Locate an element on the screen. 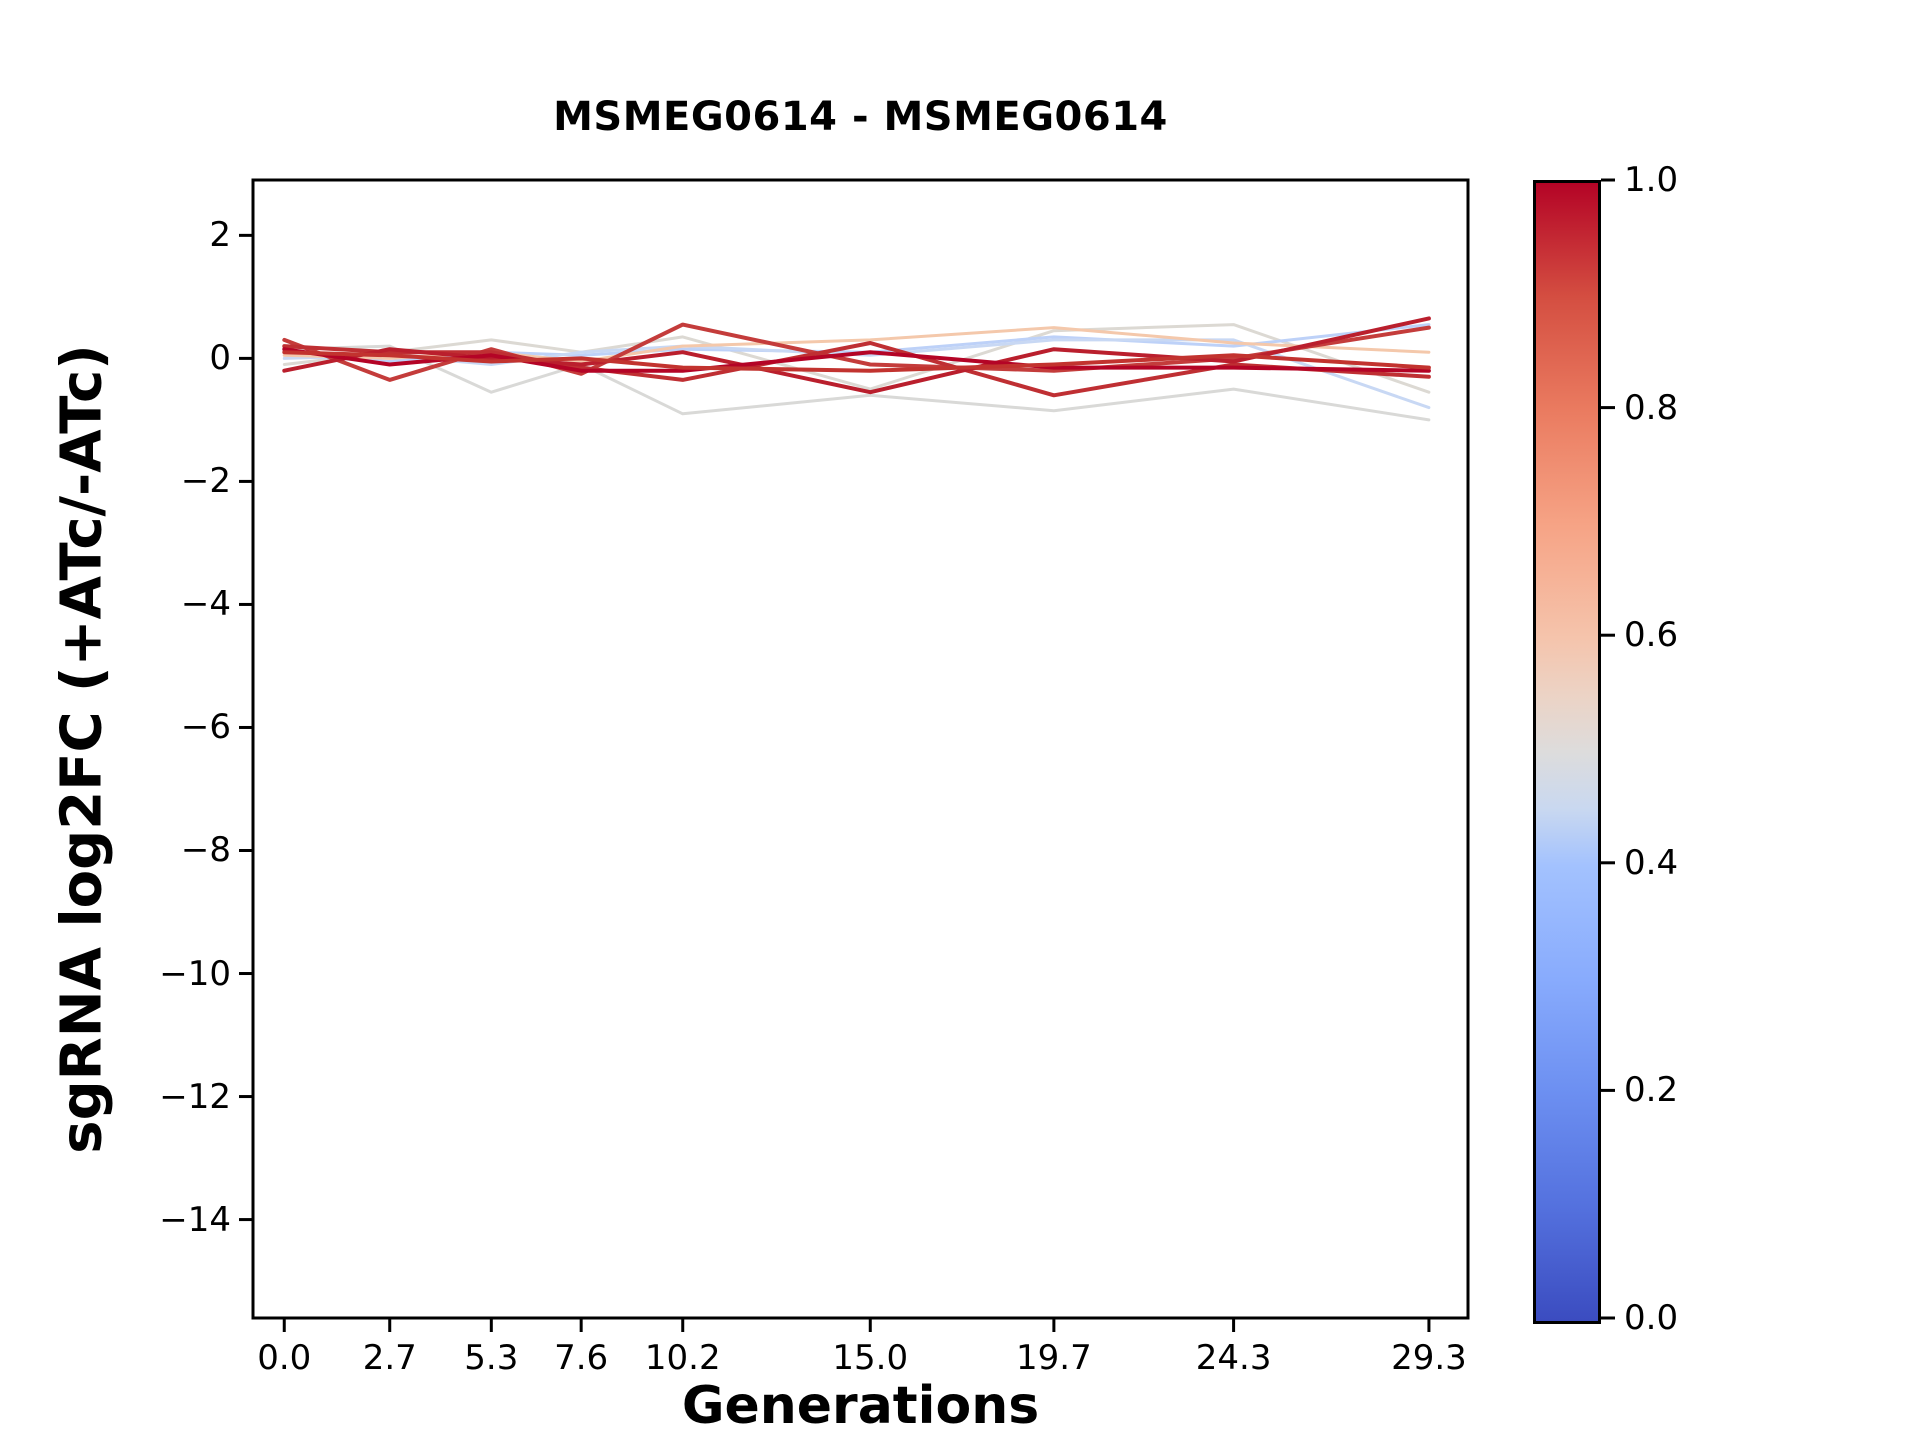 This screenshot has width=1920, height=1440. y-tick-label: −14 is located at coordinates (195, 1219).